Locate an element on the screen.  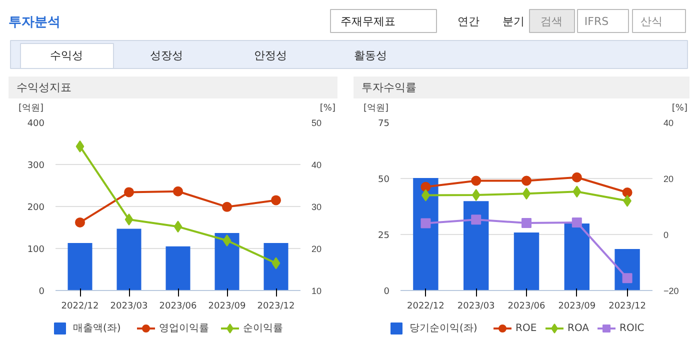
text: 수익성 is located at coordinates (66, 55).